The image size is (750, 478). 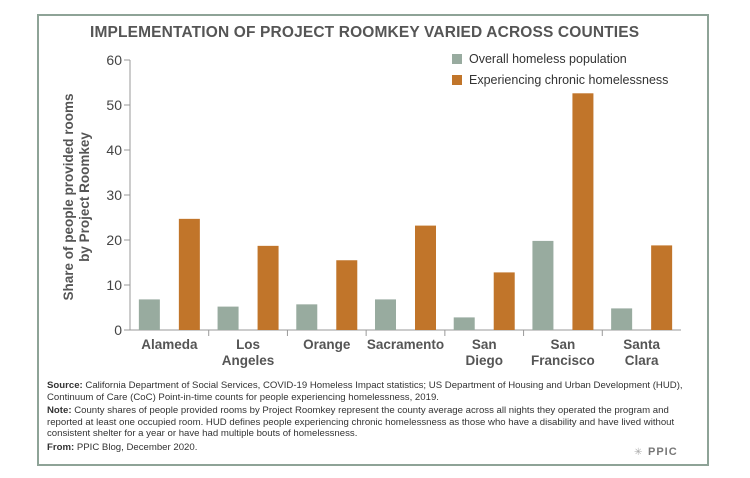 What do you see at coordinates (405, 344) in the screenshot?
I see `x-category-label: Sacramento` at bounding box center [405, 344].